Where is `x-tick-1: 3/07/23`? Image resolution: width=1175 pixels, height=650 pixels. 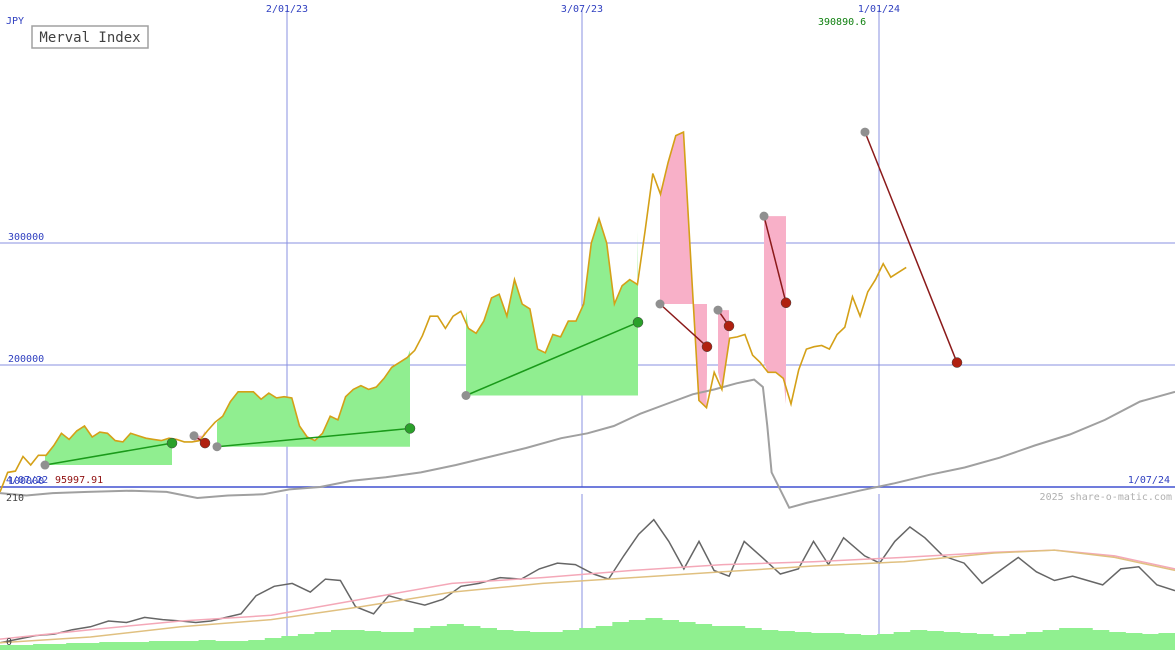
x-tick-1: 3/07/23 is located at coordinates (582, 9).